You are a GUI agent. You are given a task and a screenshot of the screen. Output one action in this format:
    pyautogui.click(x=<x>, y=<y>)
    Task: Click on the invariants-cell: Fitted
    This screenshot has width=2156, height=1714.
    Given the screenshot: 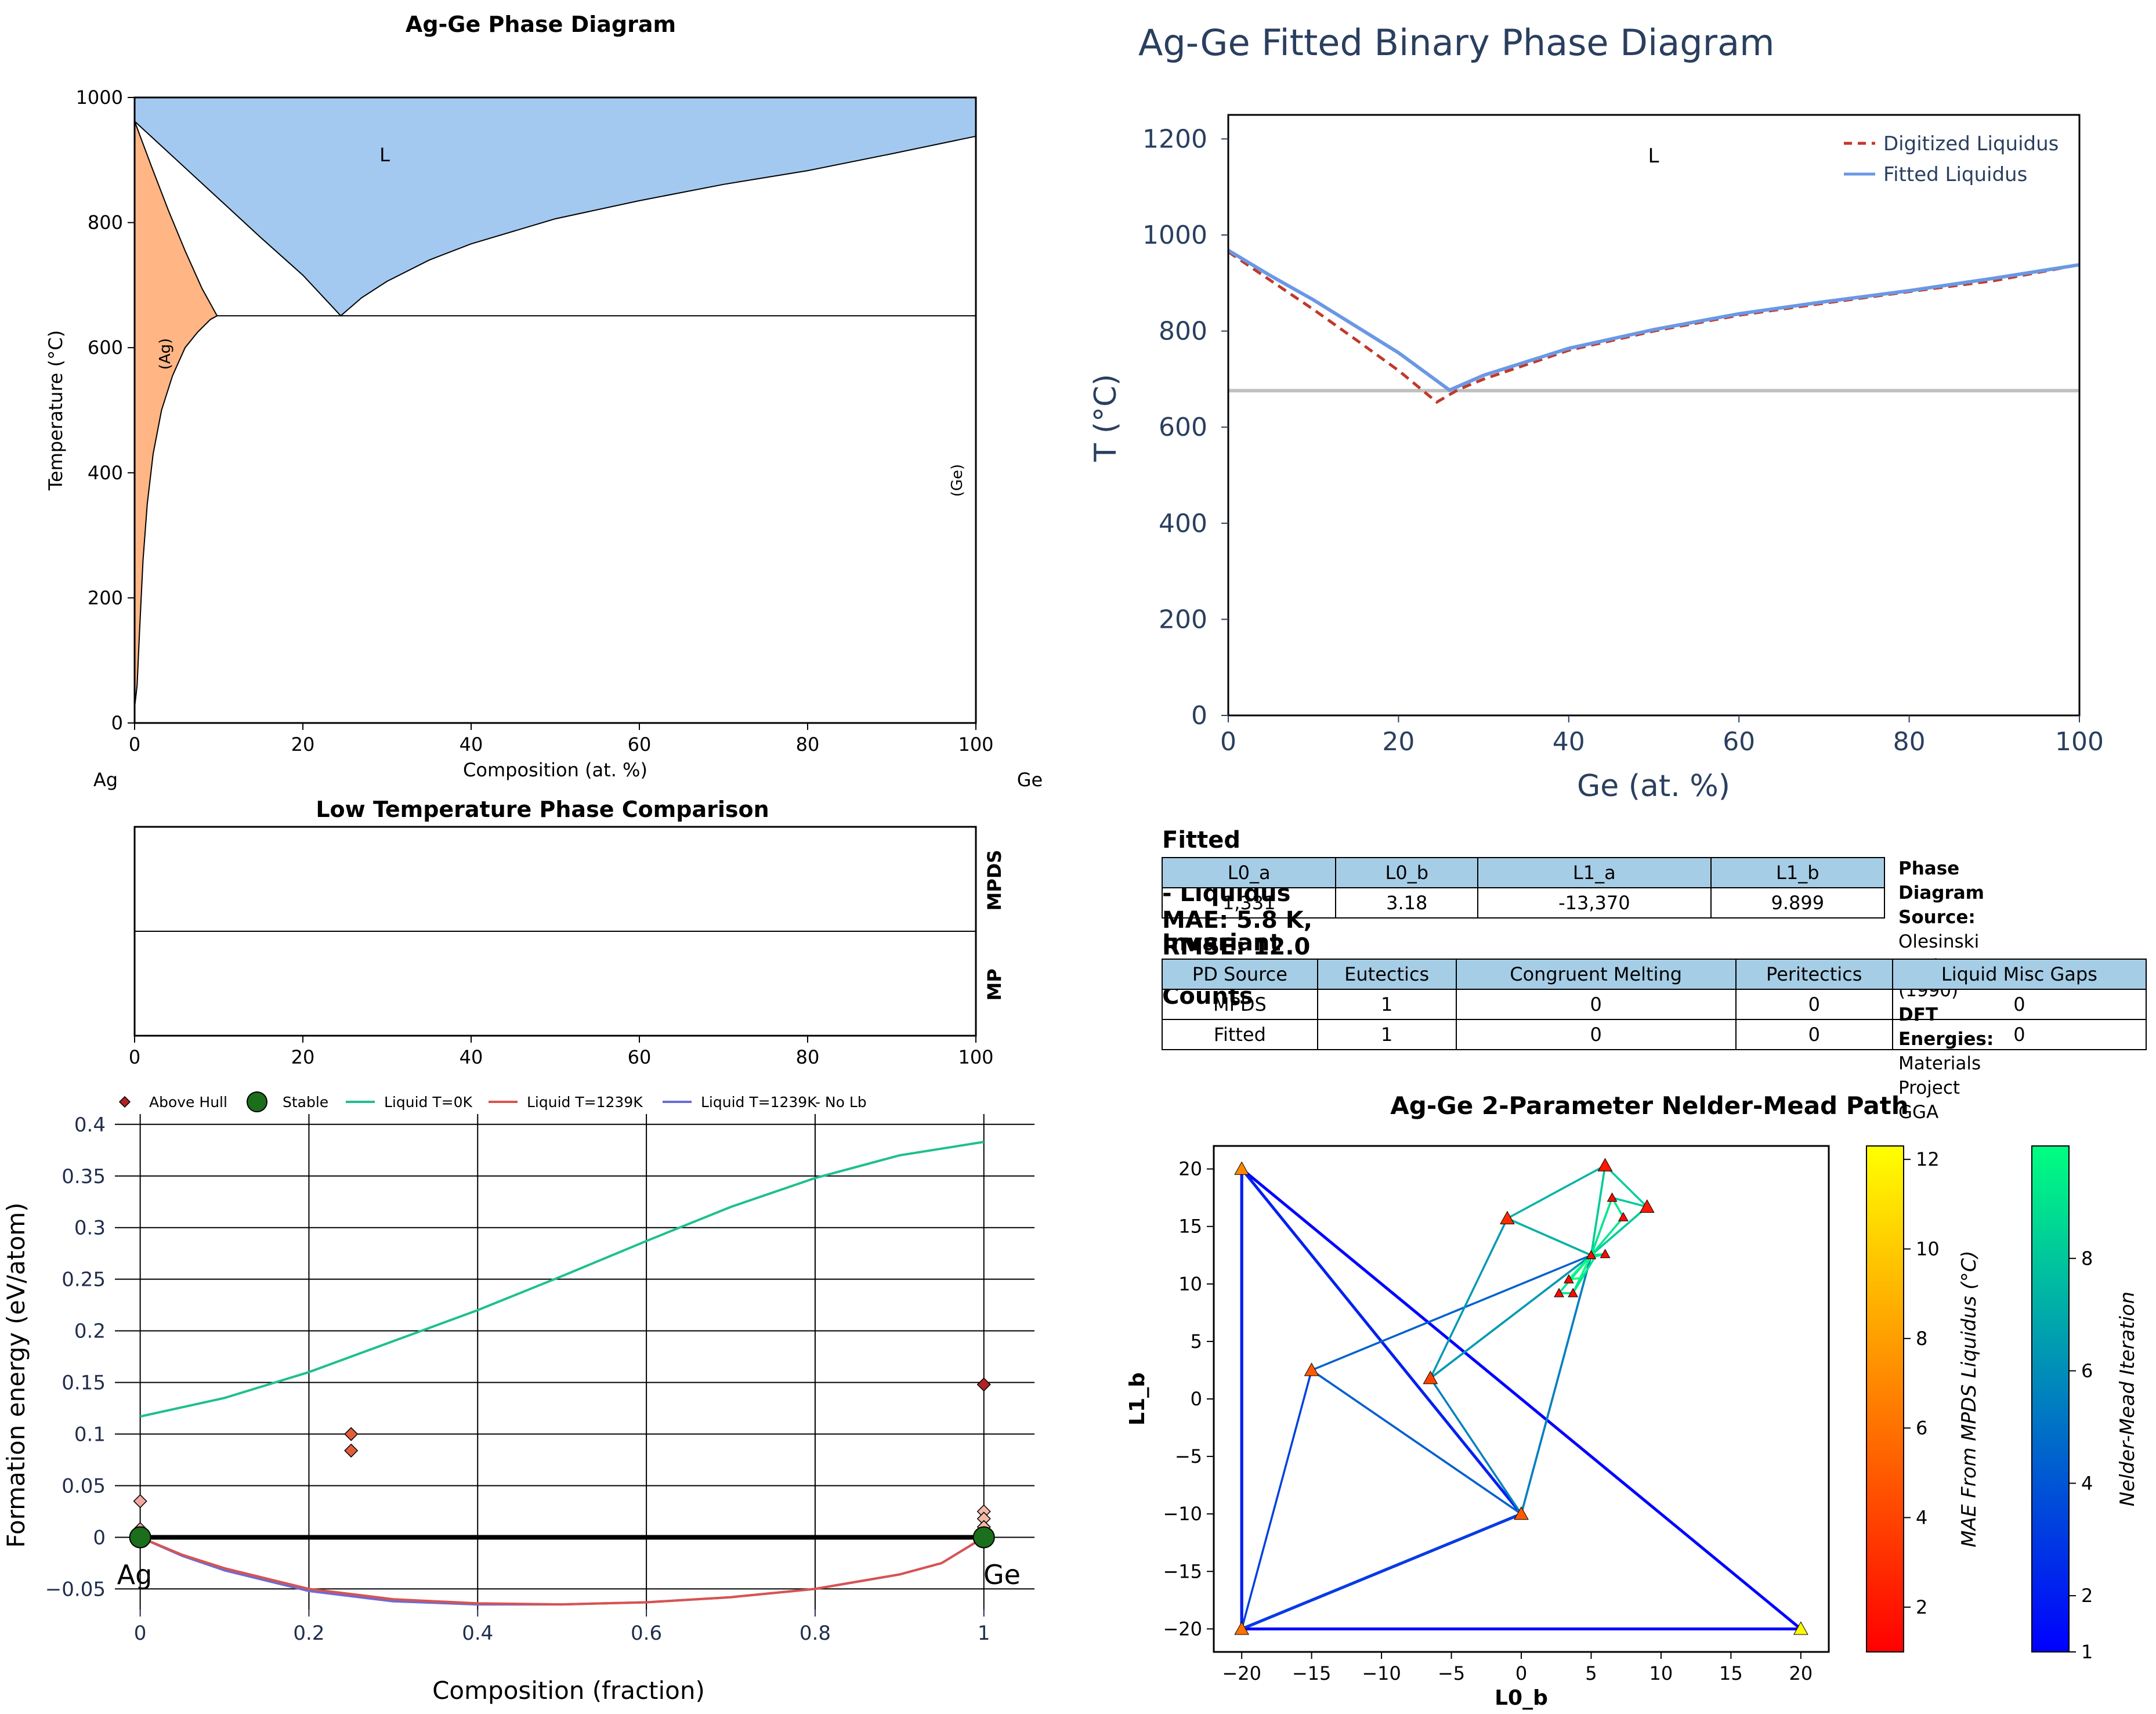 What is the action you would take?
    pyautogui.click(x=1240, y=1035)
    